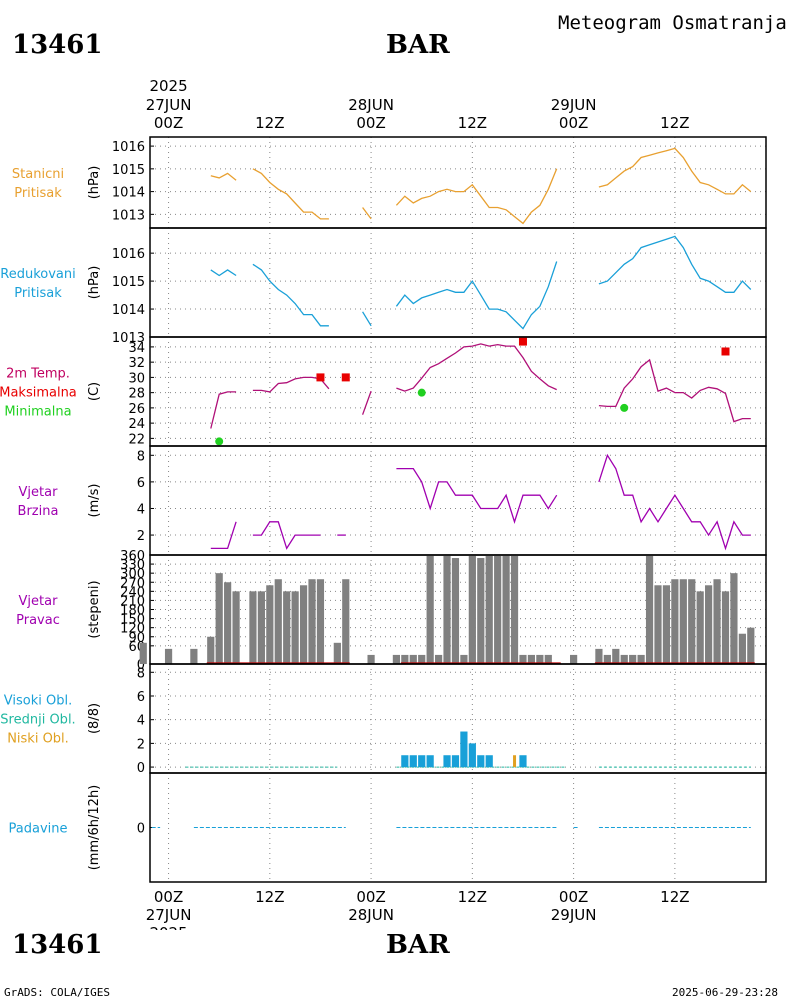  I want to click on wind-speed-y-tick-label: 8, so click(141, 456).